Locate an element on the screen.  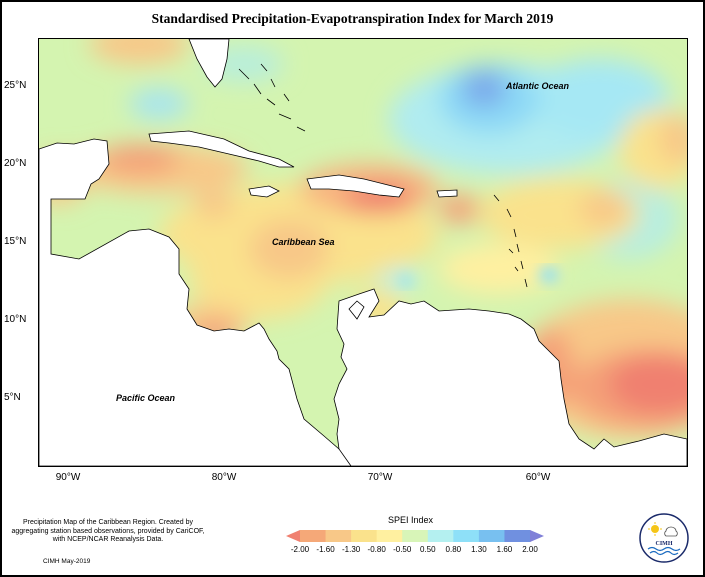
lon-label-80: 80°W is located at coordinates (224, 477).